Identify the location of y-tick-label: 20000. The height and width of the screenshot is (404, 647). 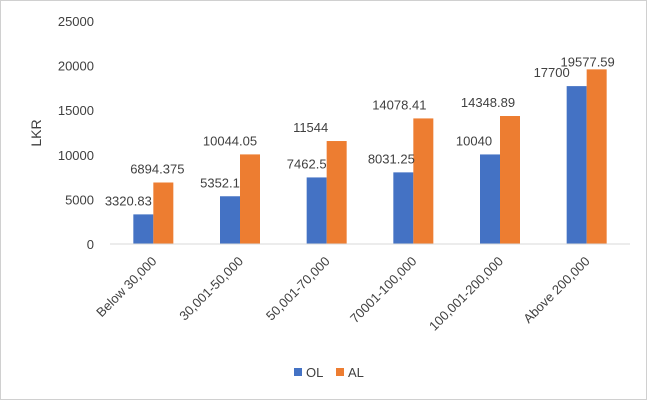
(76, 66).